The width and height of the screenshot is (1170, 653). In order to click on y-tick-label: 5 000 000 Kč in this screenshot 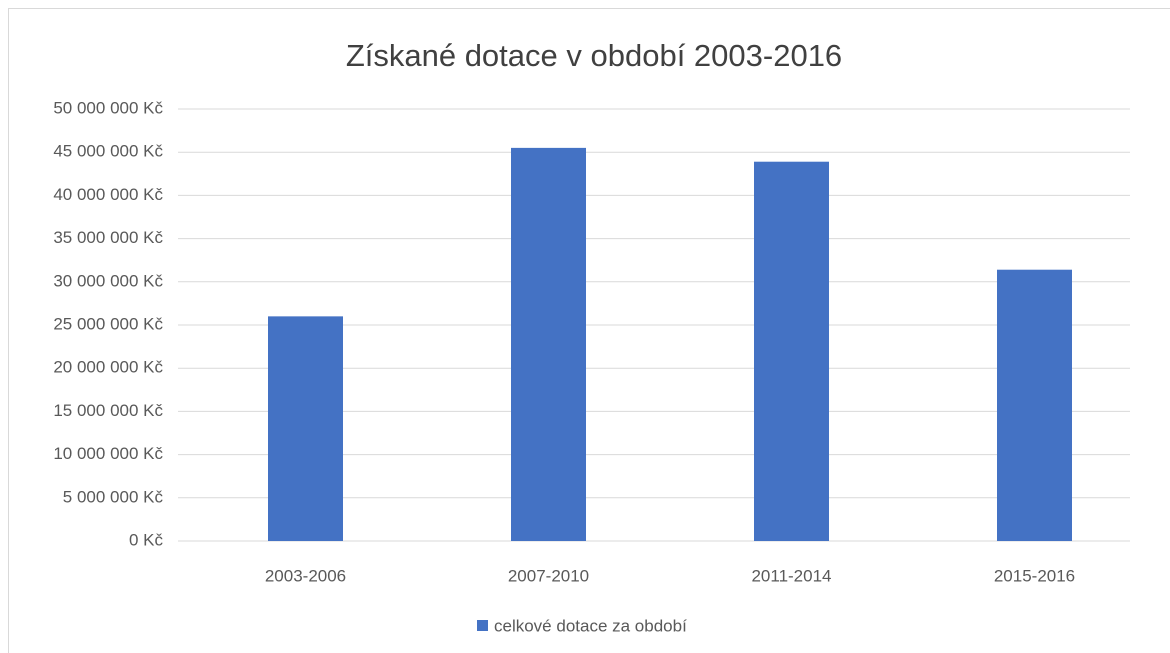, I will do `click(113, 496)`.